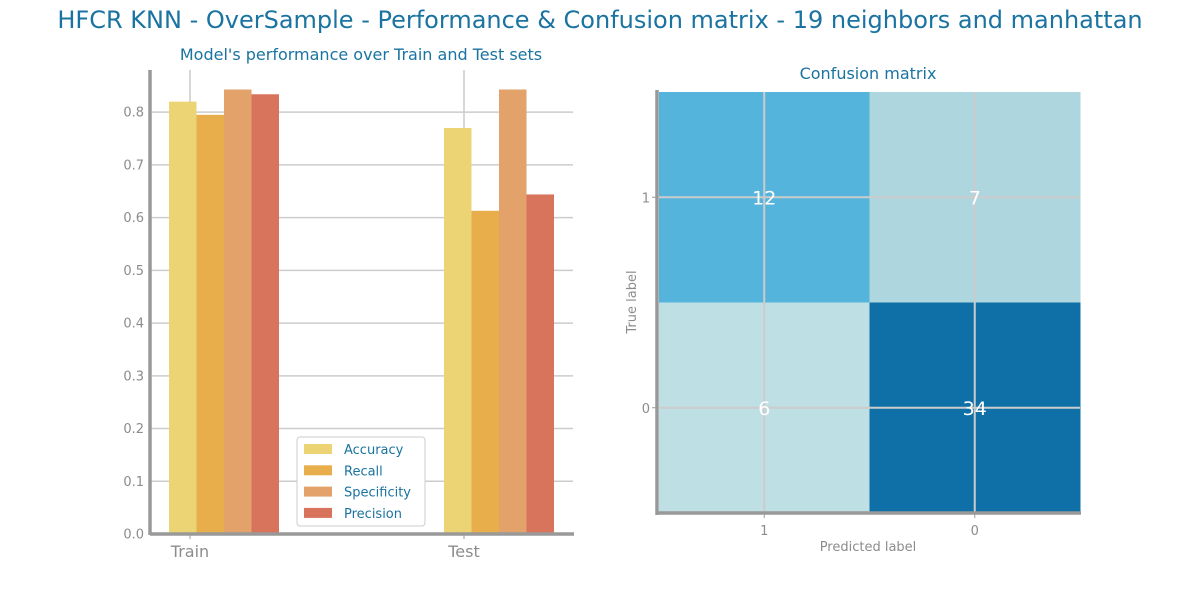 The width and height of the screenshot is (1200, 600). I want to click on legend-swatch-recall, so click(318, 470).